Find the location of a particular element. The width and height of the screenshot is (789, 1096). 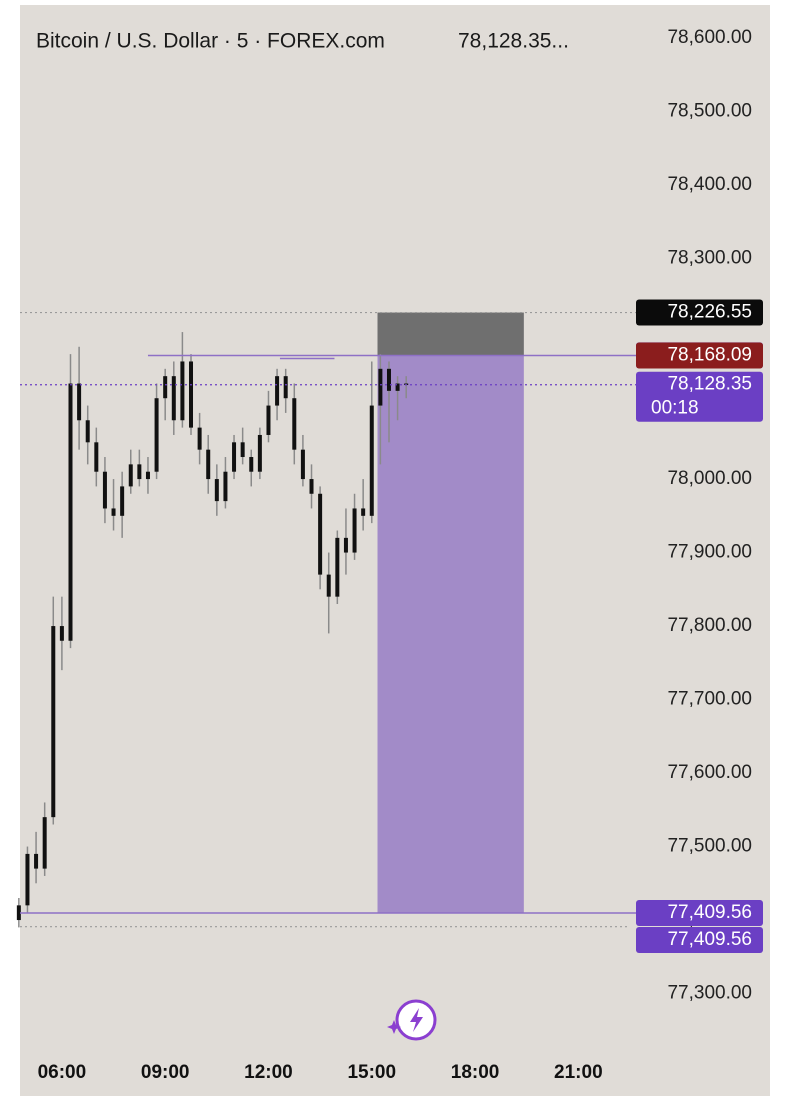

assistant-icon is located at coordinates (412, 1020).